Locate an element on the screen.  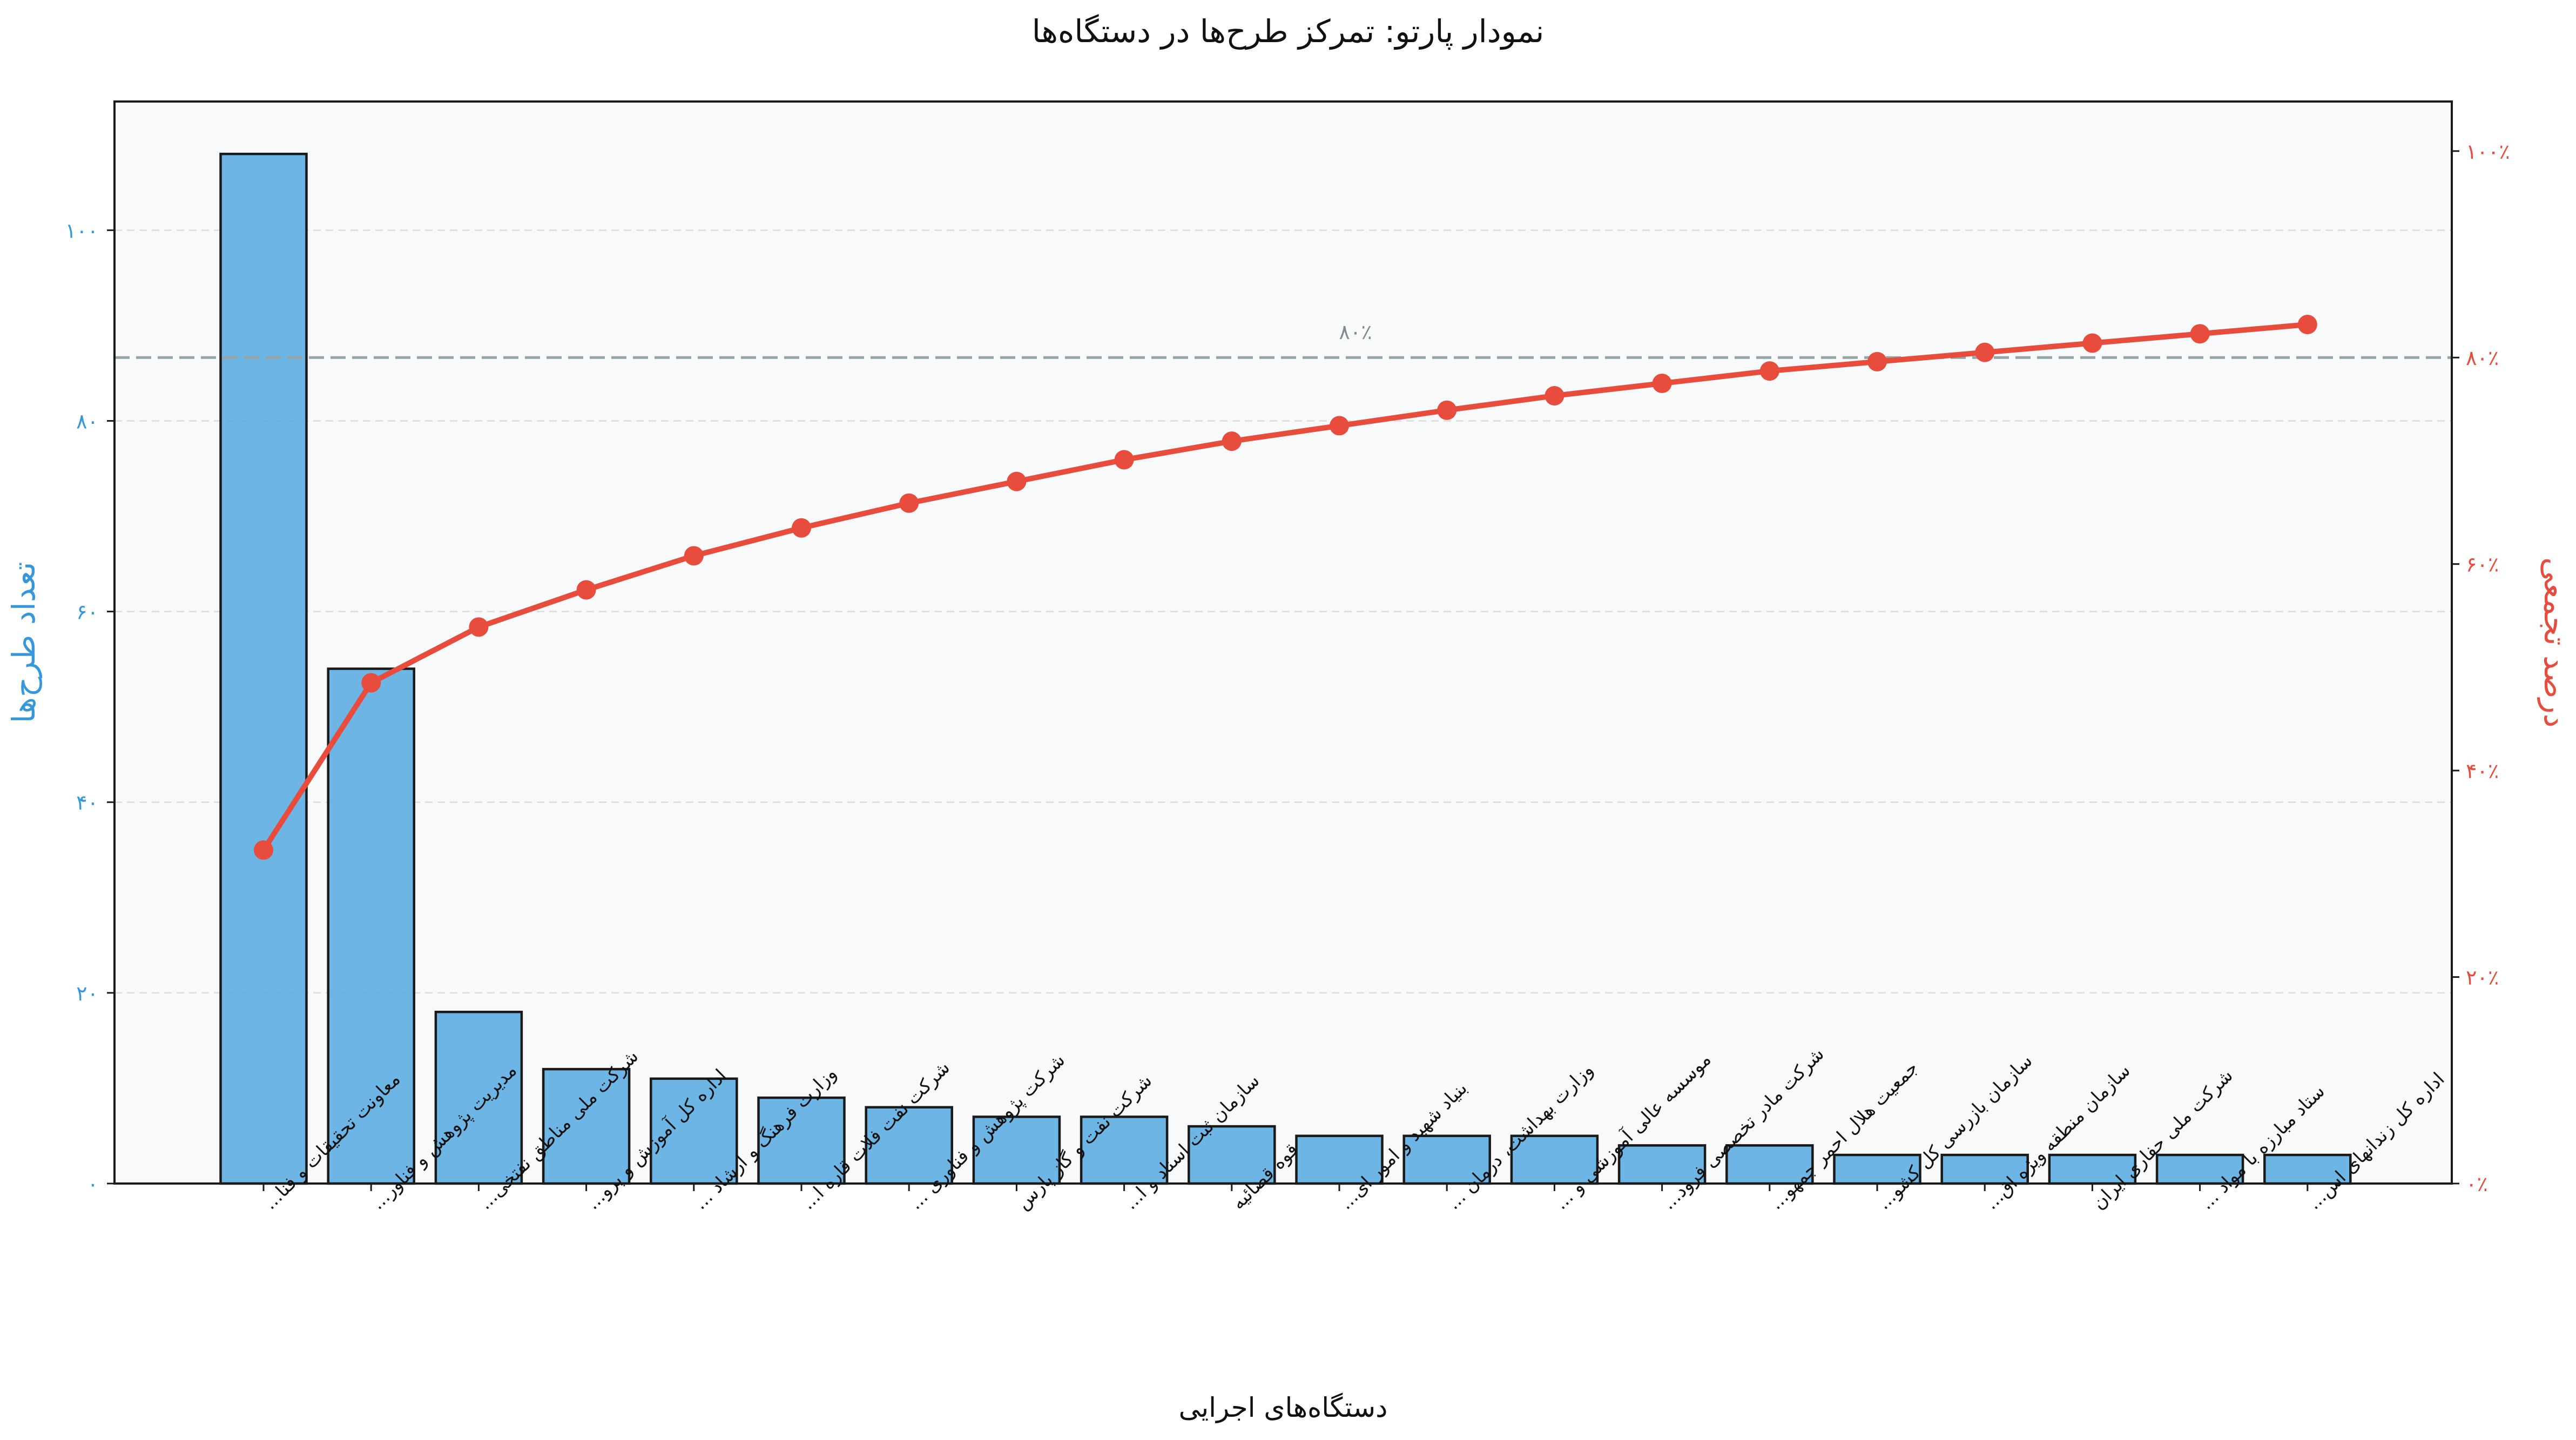
left-axis-tick-label: ۱۰۰ is located at coordinates (81, 231).